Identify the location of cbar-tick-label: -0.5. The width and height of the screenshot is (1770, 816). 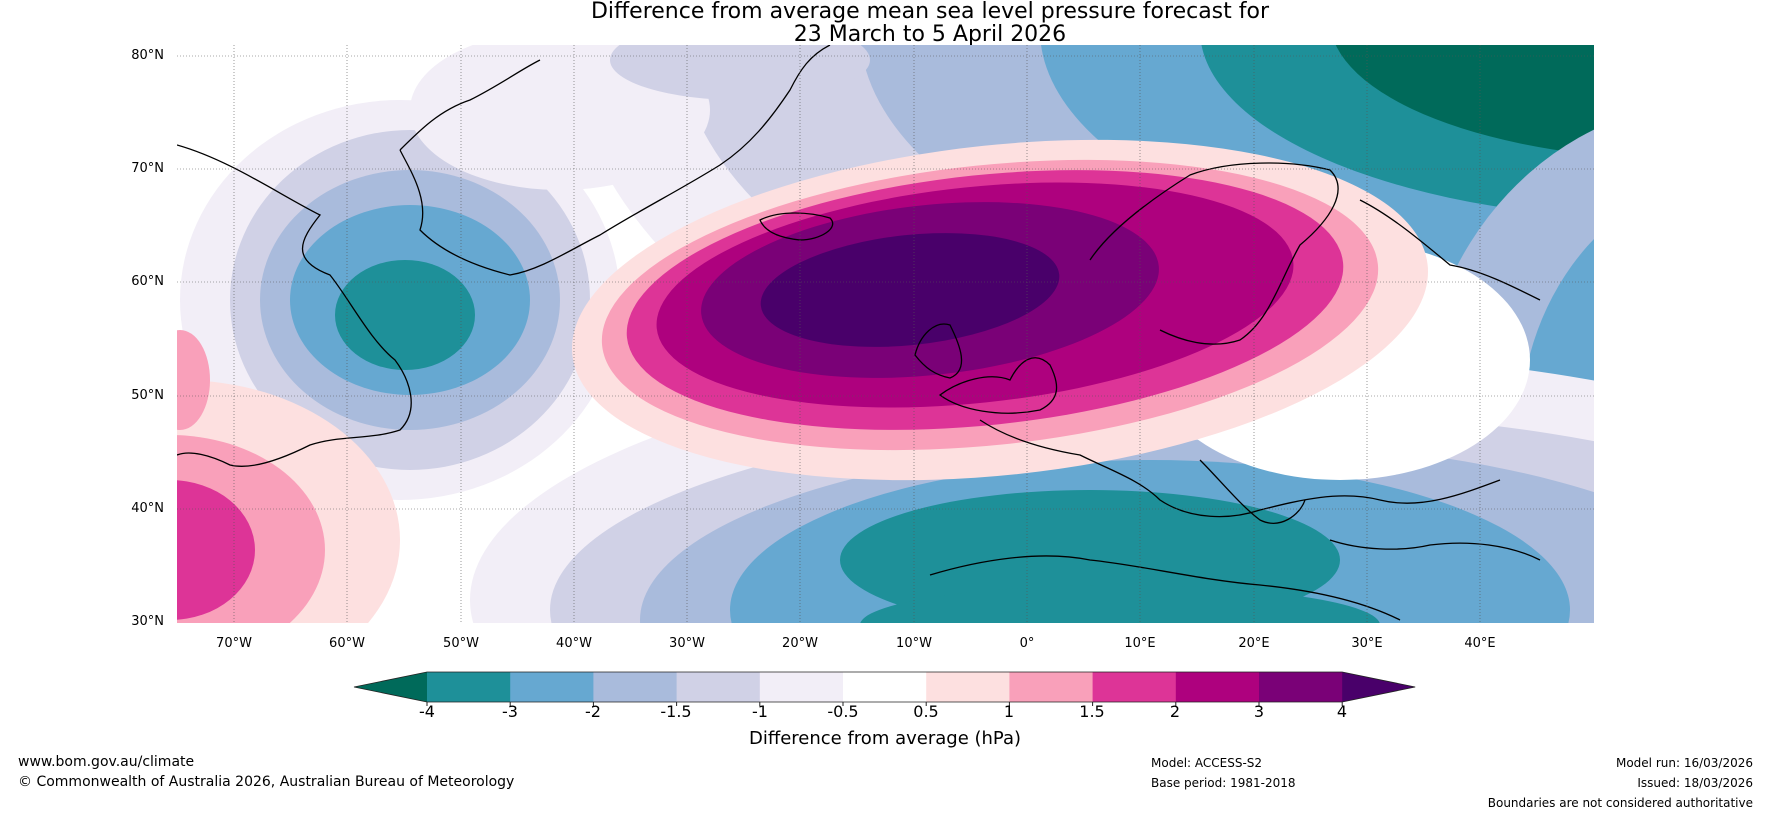
(843, 711).